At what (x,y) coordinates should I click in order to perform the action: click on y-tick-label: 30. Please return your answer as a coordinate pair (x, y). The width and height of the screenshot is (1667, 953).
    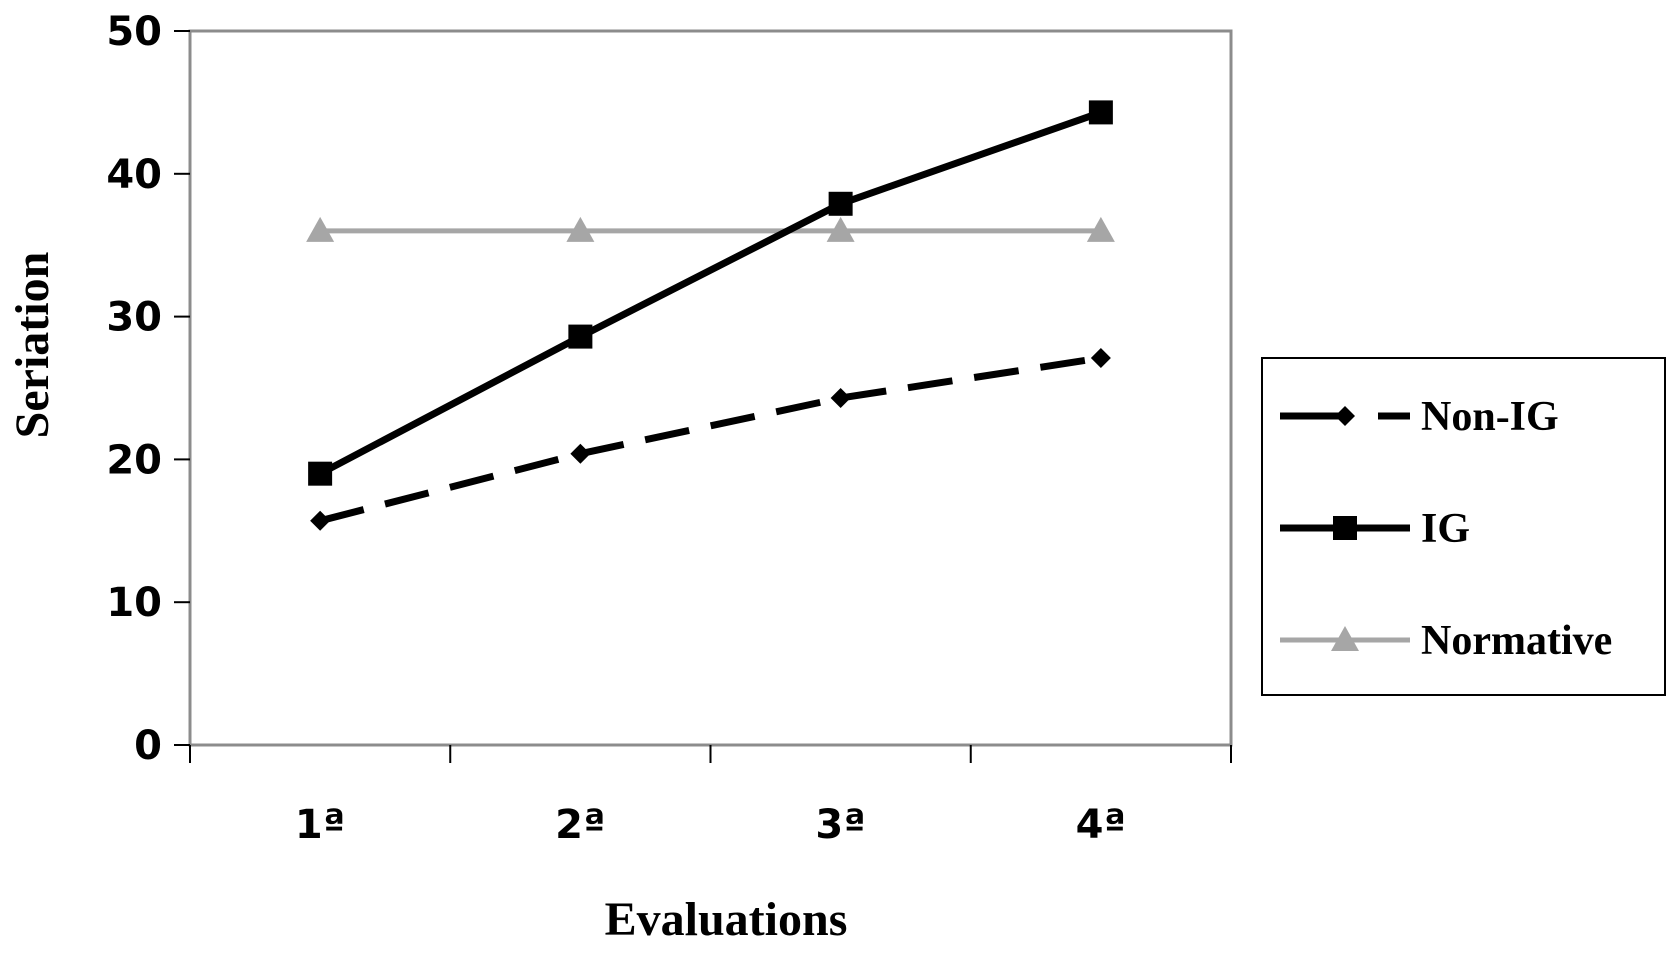
    Looking at the image, I should click on (134, 318).